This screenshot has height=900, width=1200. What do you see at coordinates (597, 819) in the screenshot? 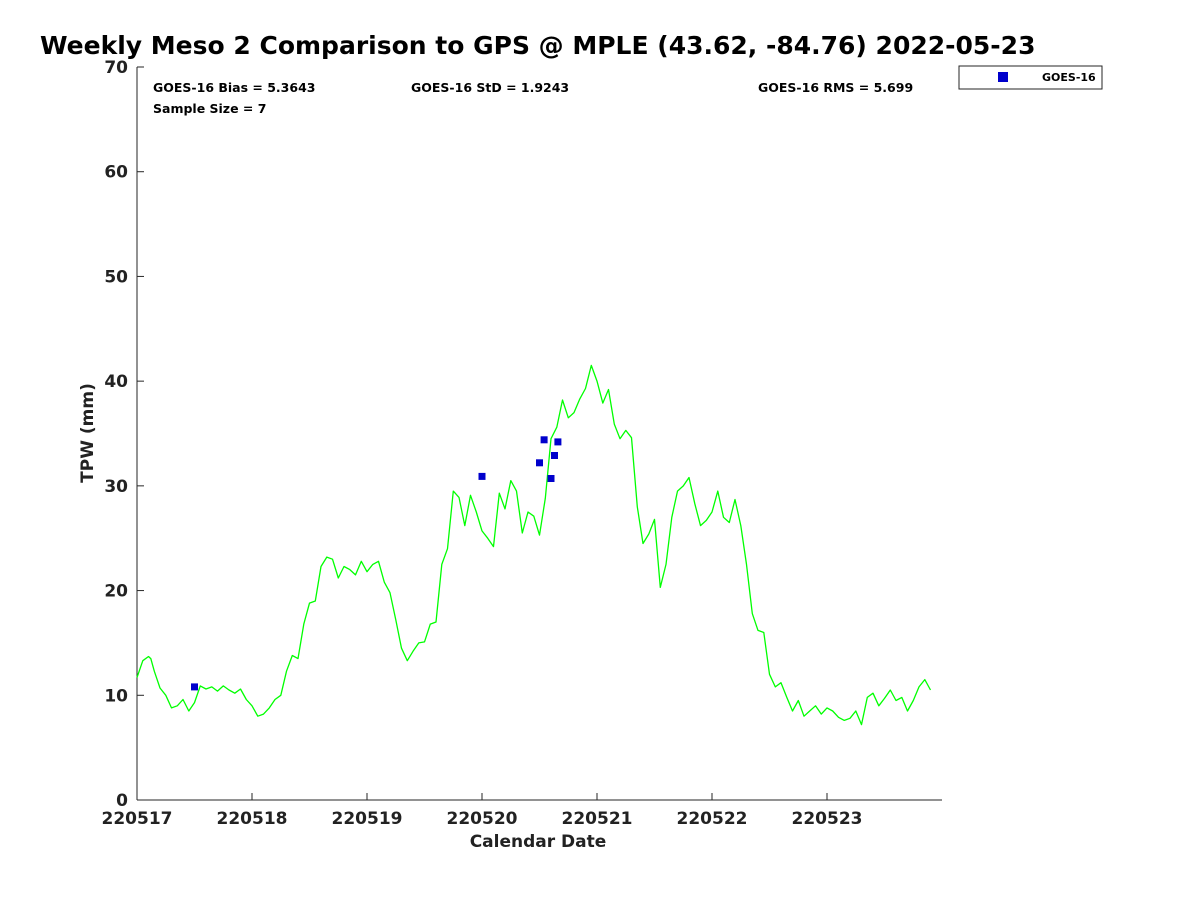
I see `x-tick-label: 220521` at bounding box center [597, 819].